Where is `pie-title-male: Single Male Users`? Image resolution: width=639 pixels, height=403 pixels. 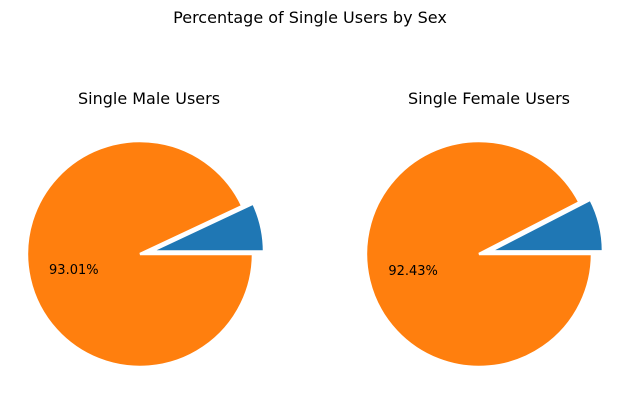 pie-title-male: Single Male Users is located at coordinates (149, 98).